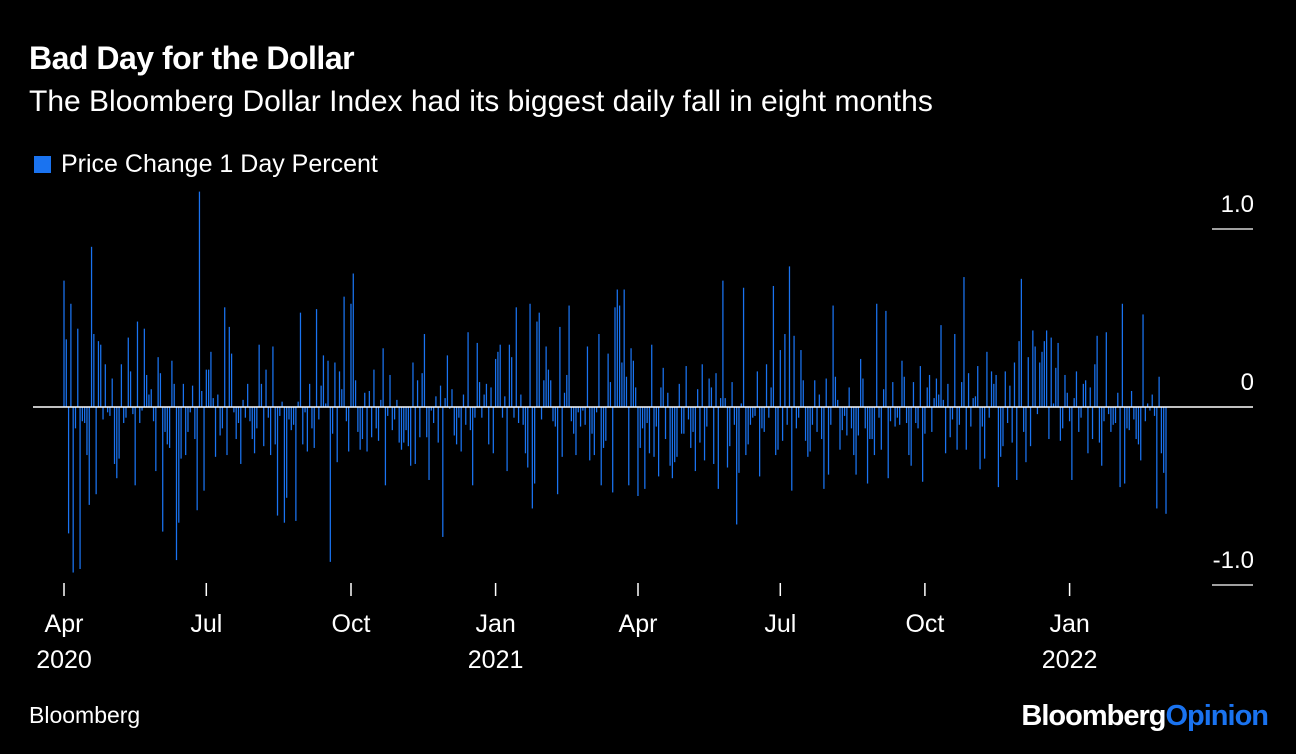 The height and width of the screenshot is (754, 1296). Describe the element at coordinates (1247, 382) in the screenshot. I see `y-tick-label: 0` at that location.